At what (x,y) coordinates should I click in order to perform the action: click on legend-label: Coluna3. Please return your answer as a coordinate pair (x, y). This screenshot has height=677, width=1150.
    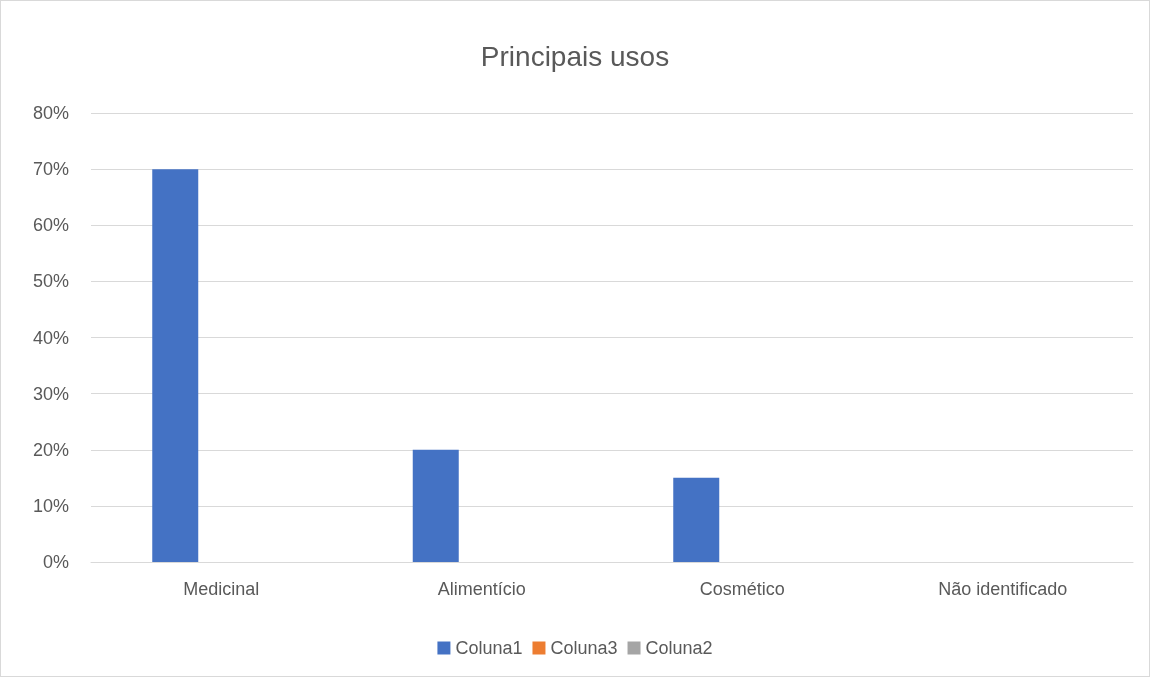
    Looking at the image, I should click on (584, 648).